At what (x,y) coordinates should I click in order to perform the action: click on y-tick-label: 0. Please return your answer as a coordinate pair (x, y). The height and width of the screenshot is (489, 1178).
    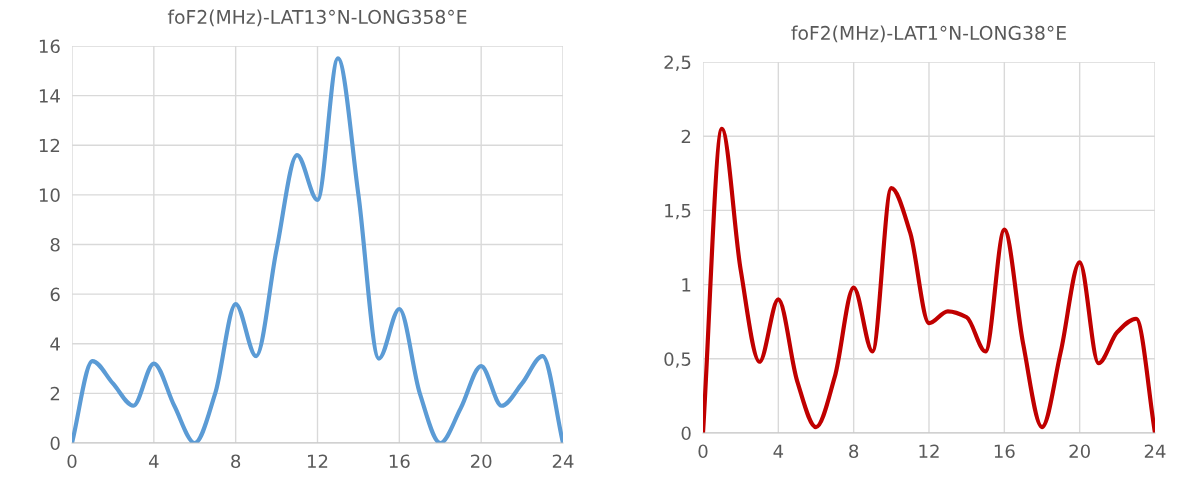
    Looking at the image, I should click on (686, 433).